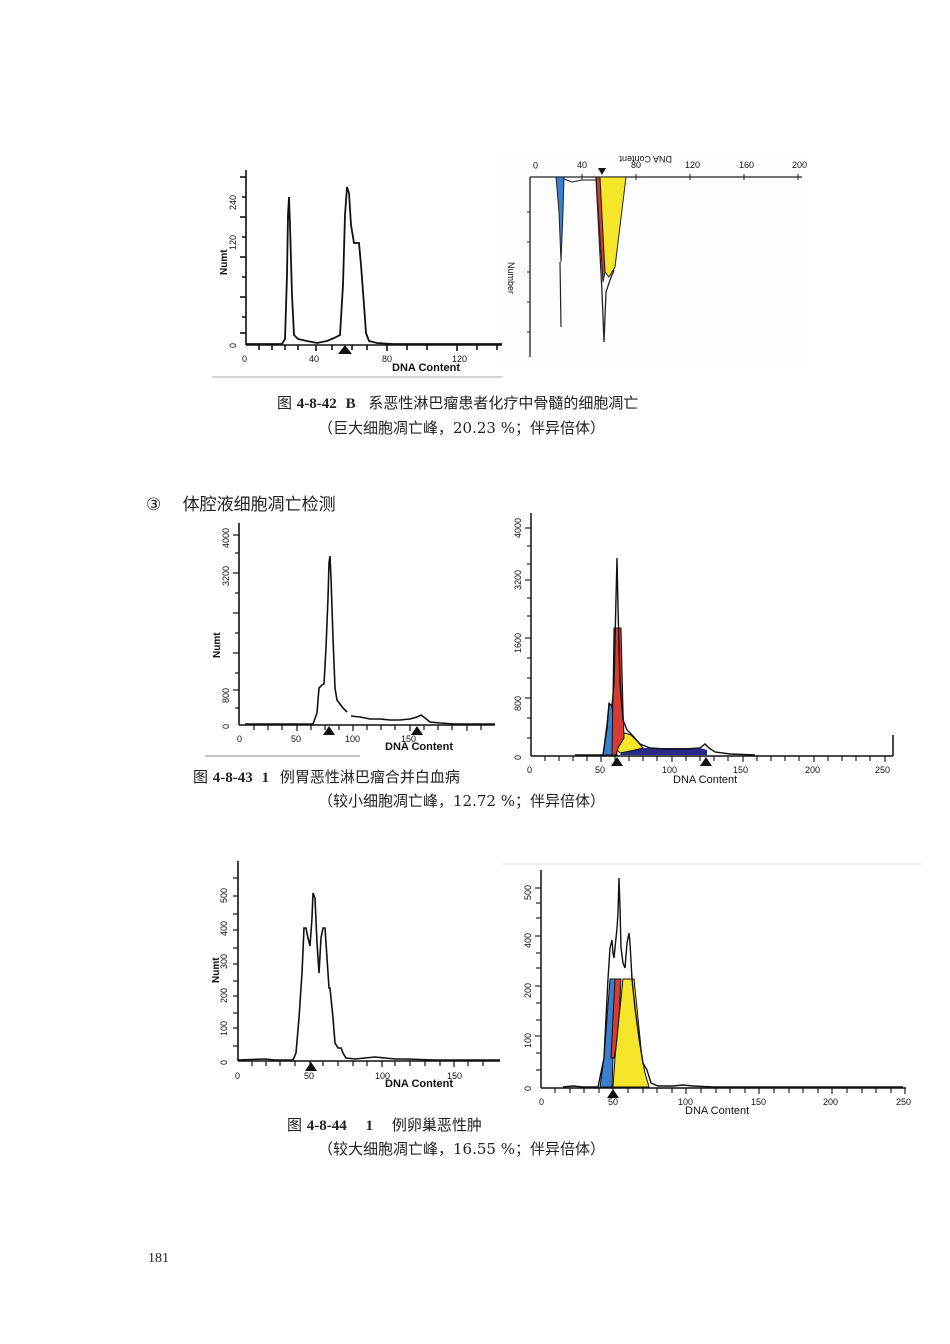 The image size is (950, 1344). I want to click on figure-caption: 图 4-8-43 1 例胃恶性淋巴瘤合并白血病, so click(326, 777).